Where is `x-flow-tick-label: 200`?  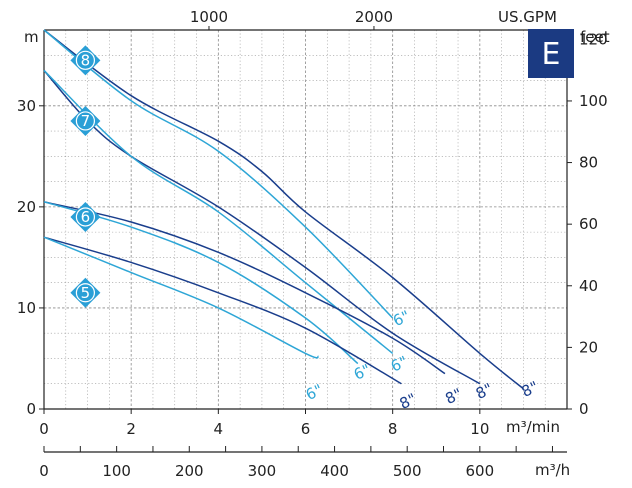 x-flow-tick-label: 200 is located at coordinates (189, 471).